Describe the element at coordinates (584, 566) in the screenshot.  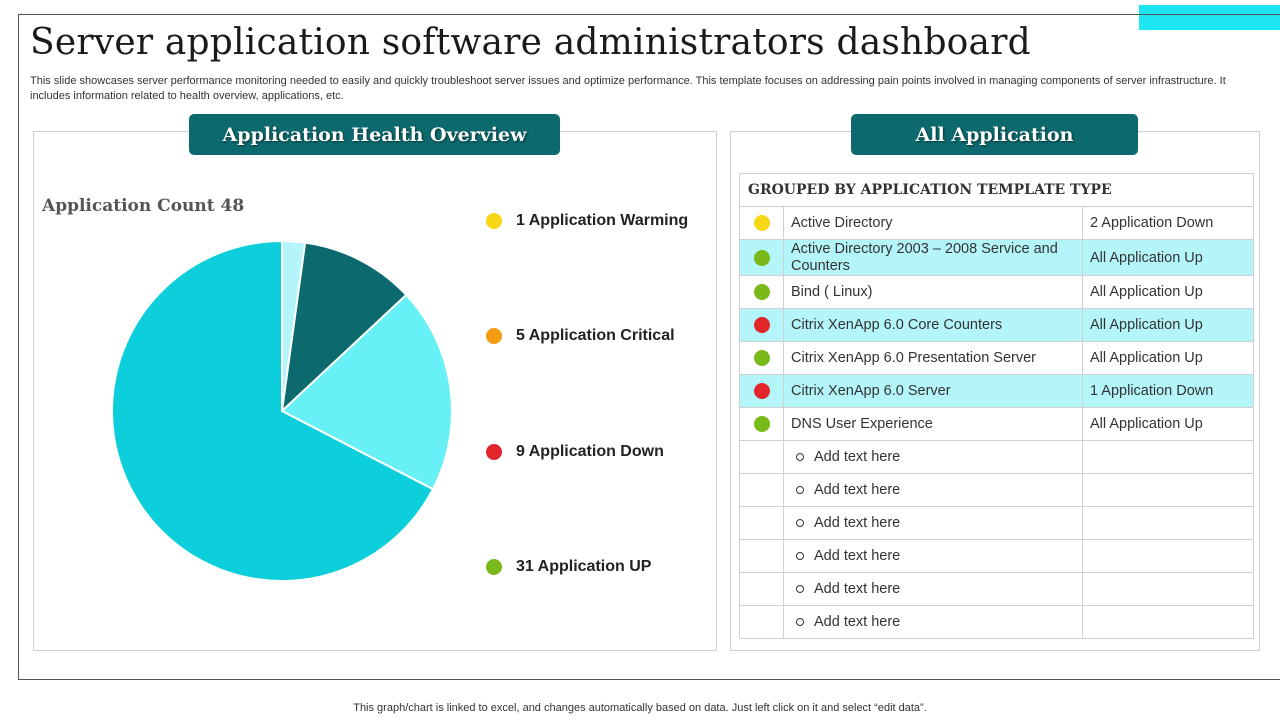
I see `legend-label: 31 Application UP` at that location.